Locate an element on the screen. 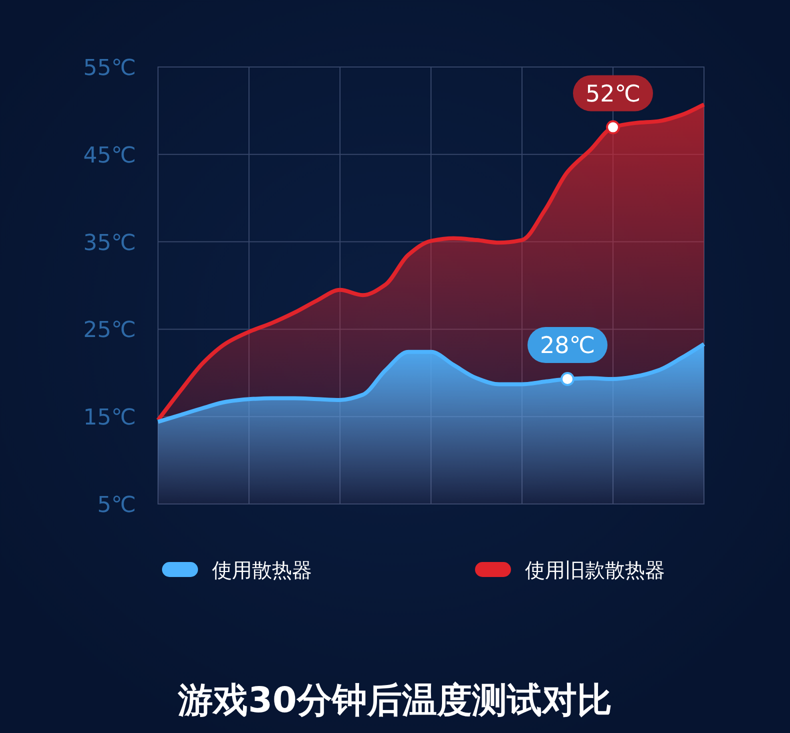  legend-label: 使用旧款散热器 is located at coordinates (595, 570).